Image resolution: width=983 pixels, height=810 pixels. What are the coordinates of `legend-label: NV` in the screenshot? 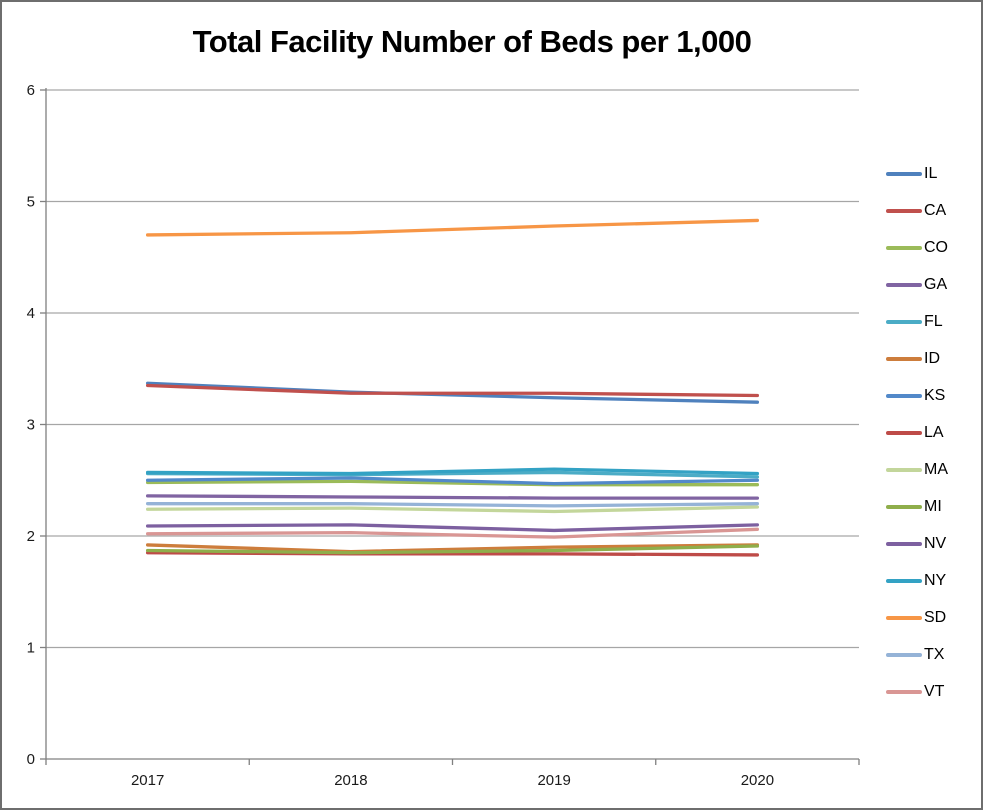 It's located at (935, 543).